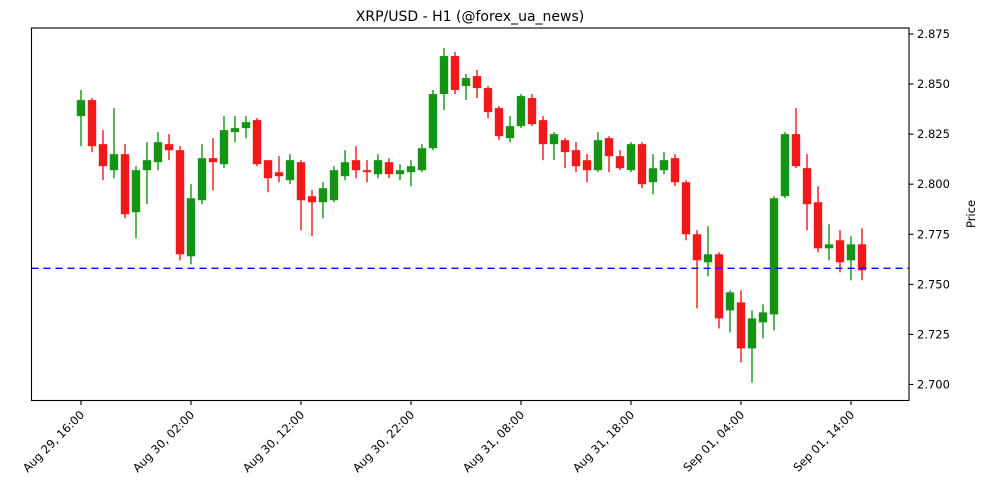 The width and height of the screenshot is (1000, 500). Describe the element at coordinates (971, 214) in the screenshot. I see `price-axis-label: Price` at that location.